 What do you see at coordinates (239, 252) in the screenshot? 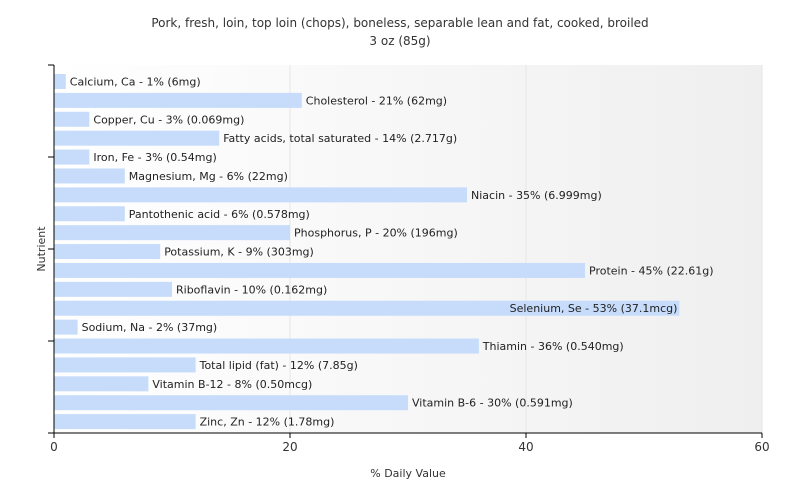
I see `bar-label: Potassium, K - 9% (303mg)` at bounding box center [239, 252].